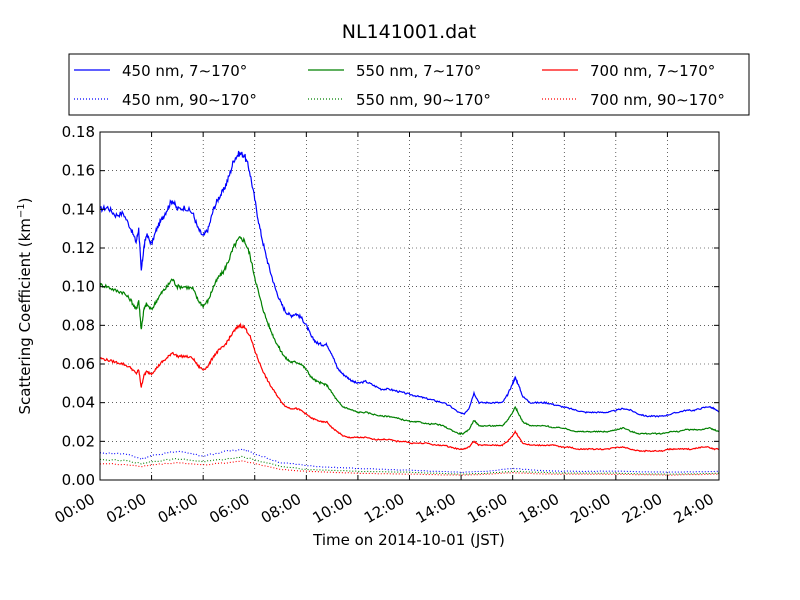 The width and height of the screenshot is (800, 600). I want to click on legend-label: 550 nm, 90∼170°, so click(423, 100).